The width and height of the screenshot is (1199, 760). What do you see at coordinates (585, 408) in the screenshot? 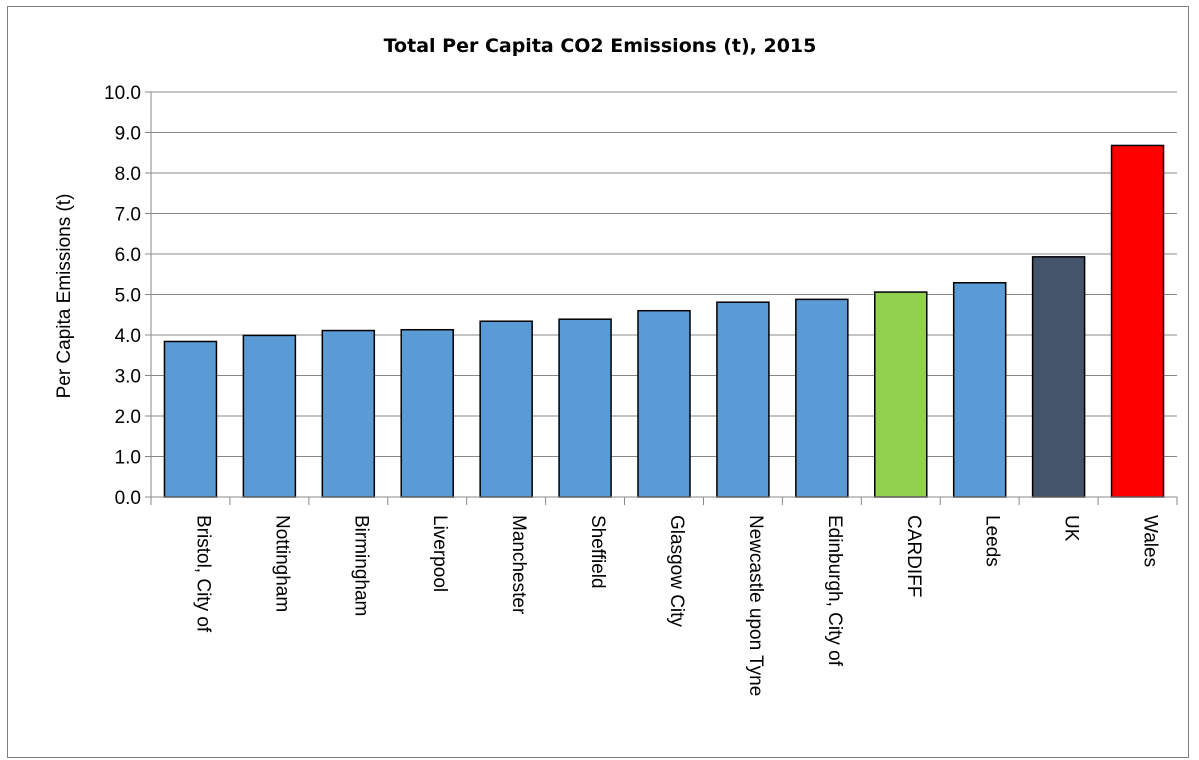
I see `bar-sheffield` at bounding box center [585, 408].